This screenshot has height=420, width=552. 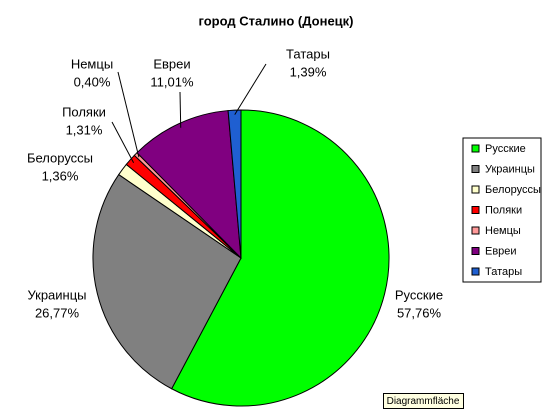 I want to click on slice-label: 0,40%, so click(x=92, y=81).